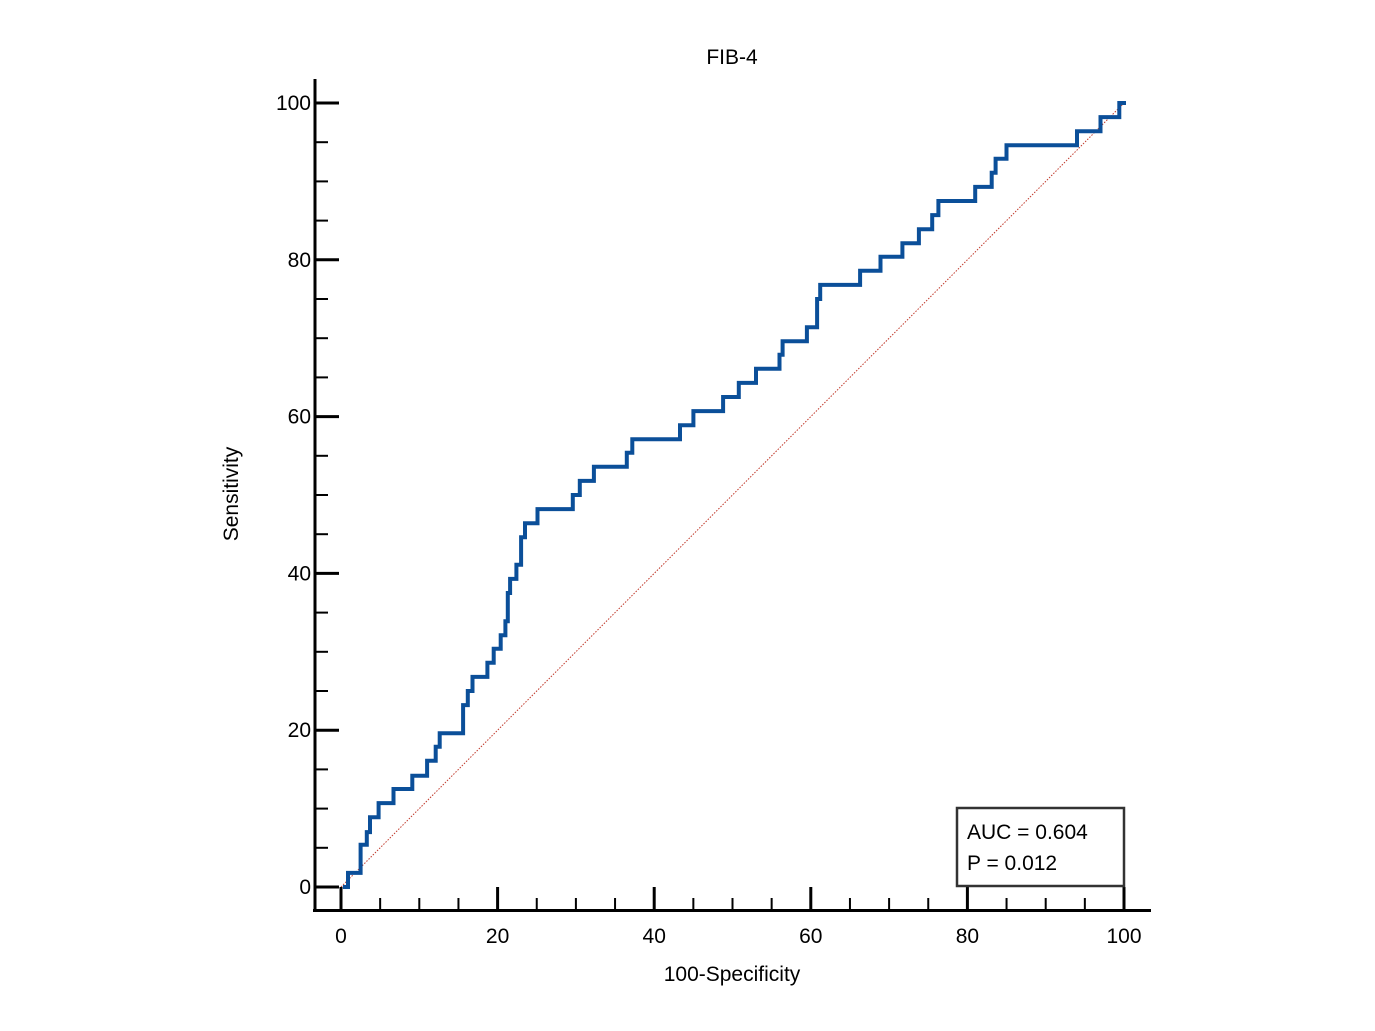 This screenshot has height=1031, width=1375. What do you see at coordinates (732, 57) in the screenshot?
I see `chart-title: FIB-4` at bounding box center [732, 57].